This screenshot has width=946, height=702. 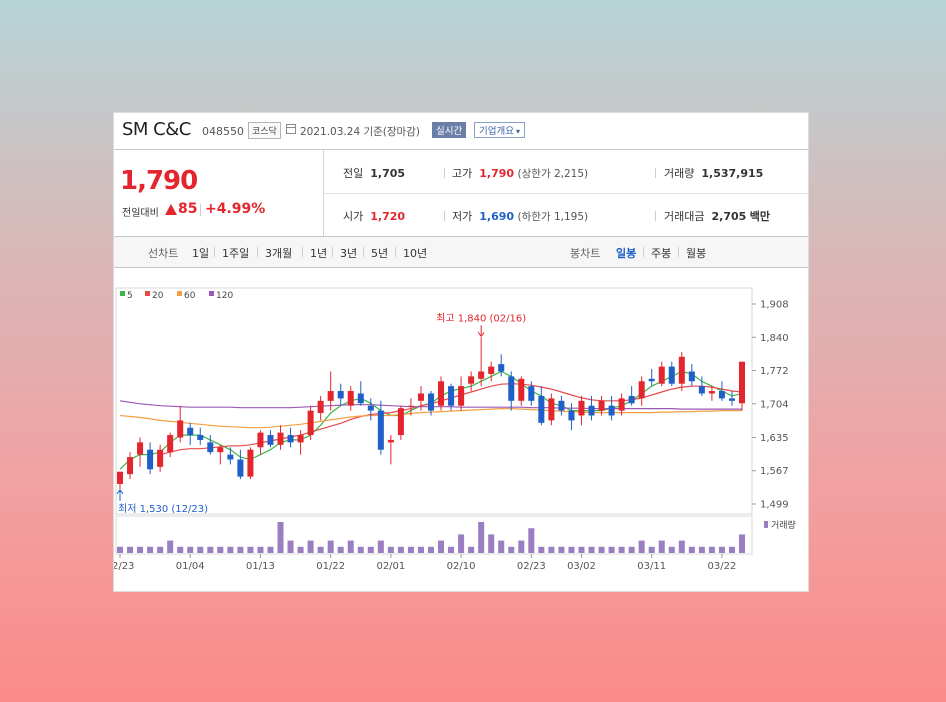 I want to click on change-percent: +4.99%, so click(x=235, y=209).